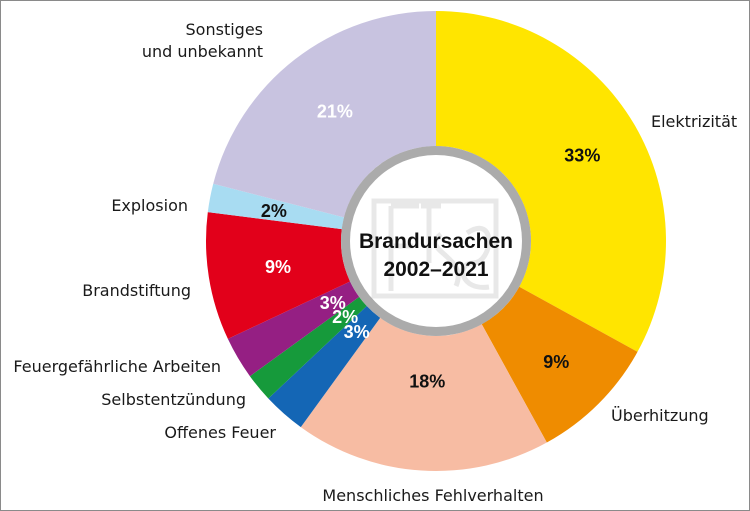  I want to click on watermark-logo, so click(435, 248).